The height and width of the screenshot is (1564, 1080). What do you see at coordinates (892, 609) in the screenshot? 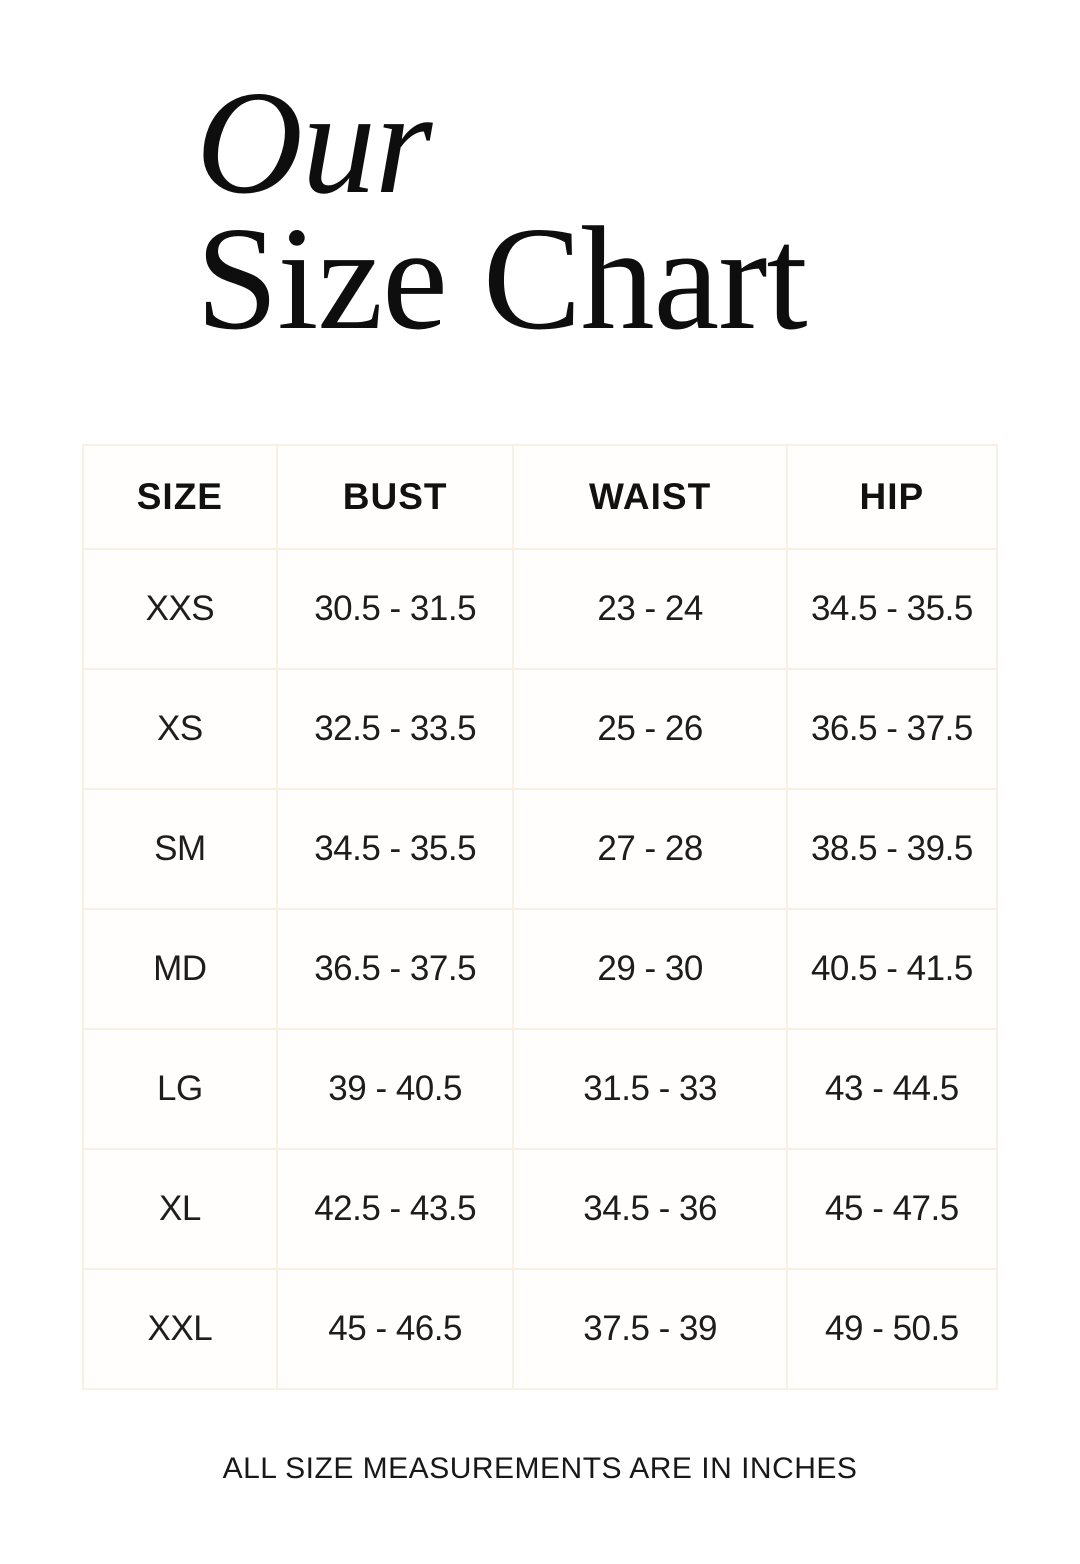
I see `hip-cell: 34.5 - 35.5` at bounding box center [892, 609].